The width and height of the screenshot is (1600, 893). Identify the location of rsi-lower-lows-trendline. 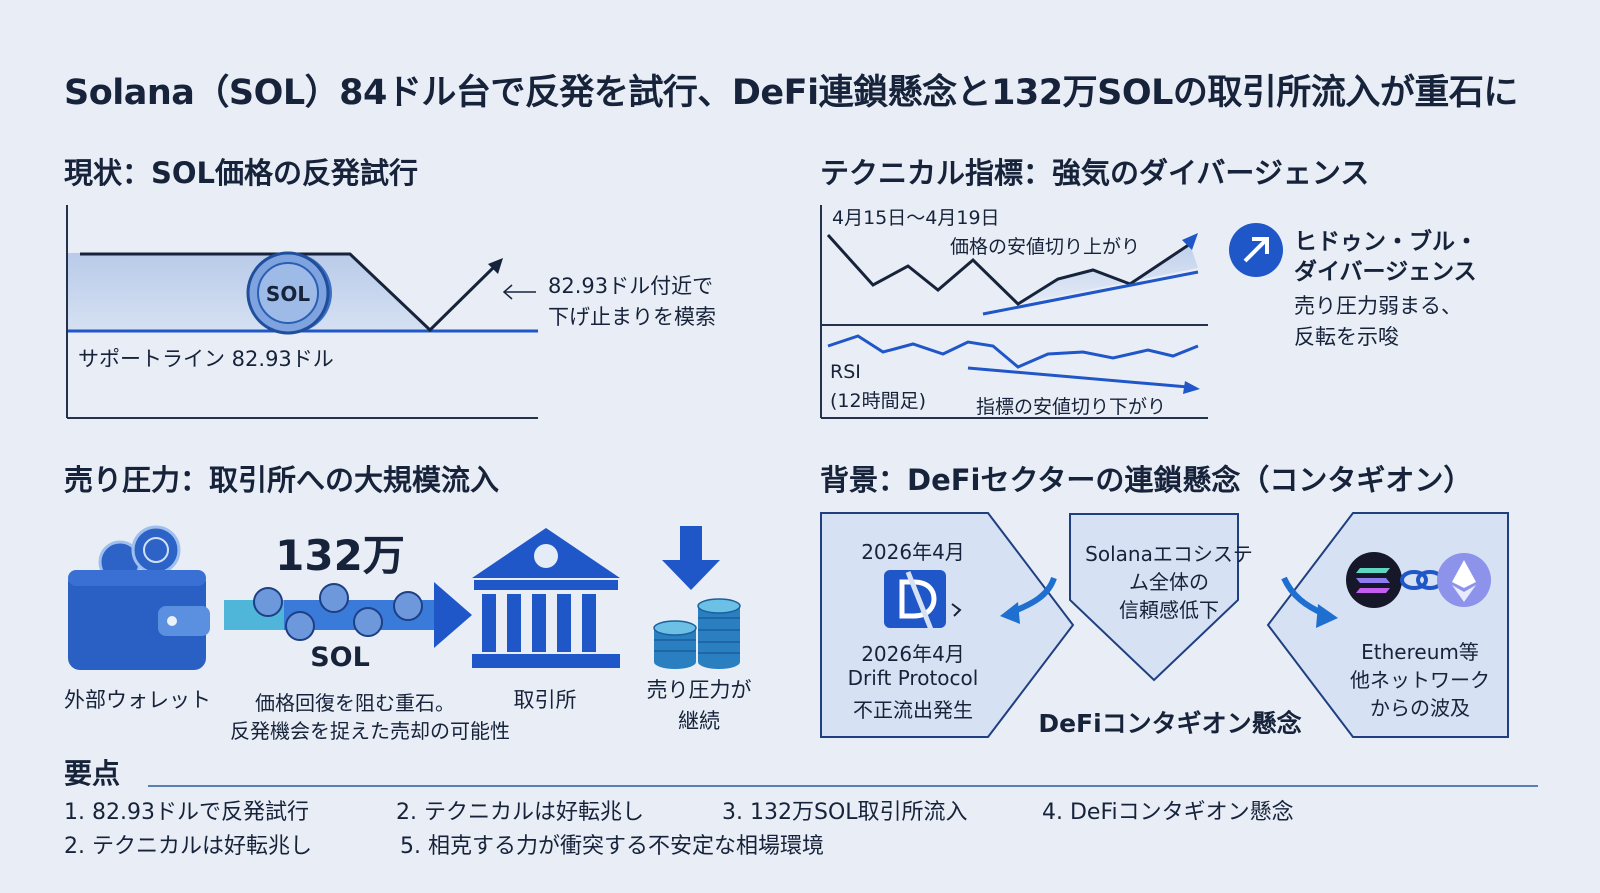
(1078, 377).